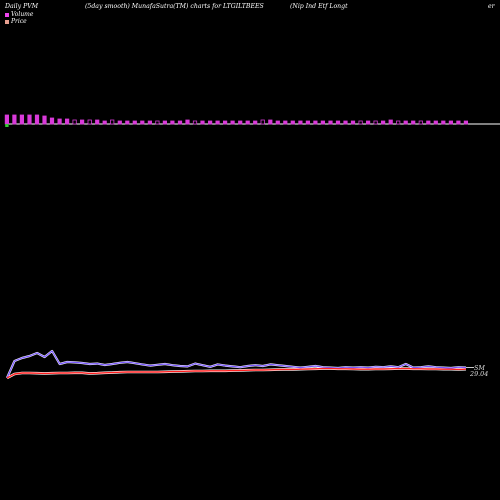 Image resolution: width=500 pixels, height=500 pixels. What do you see at coordinates (236, 364) in the screenshot?
I see `sm-line` at bounding box center [236, 364].